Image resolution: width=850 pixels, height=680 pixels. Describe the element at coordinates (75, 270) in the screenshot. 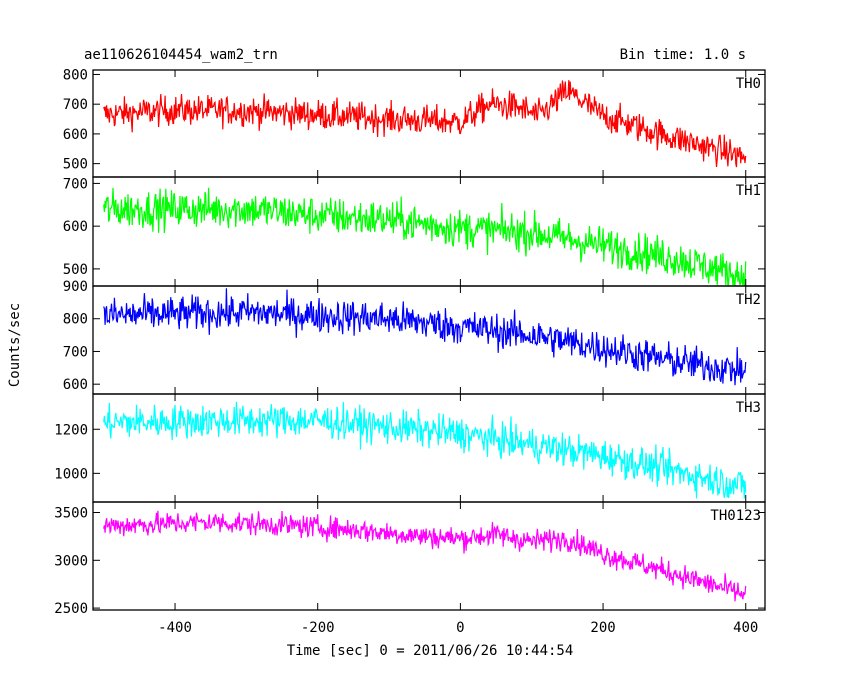

I see `y-tick-label-th1: 500` at that location.